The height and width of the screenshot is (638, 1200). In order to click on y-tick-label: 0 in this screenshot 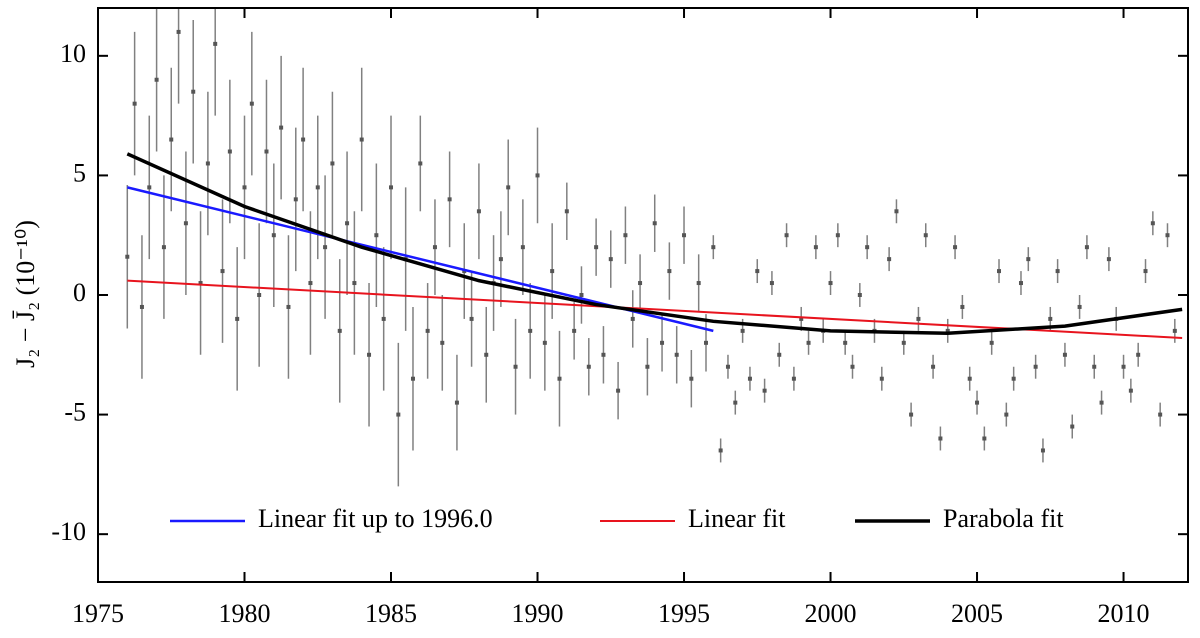, I will do `click(79, 292)`.